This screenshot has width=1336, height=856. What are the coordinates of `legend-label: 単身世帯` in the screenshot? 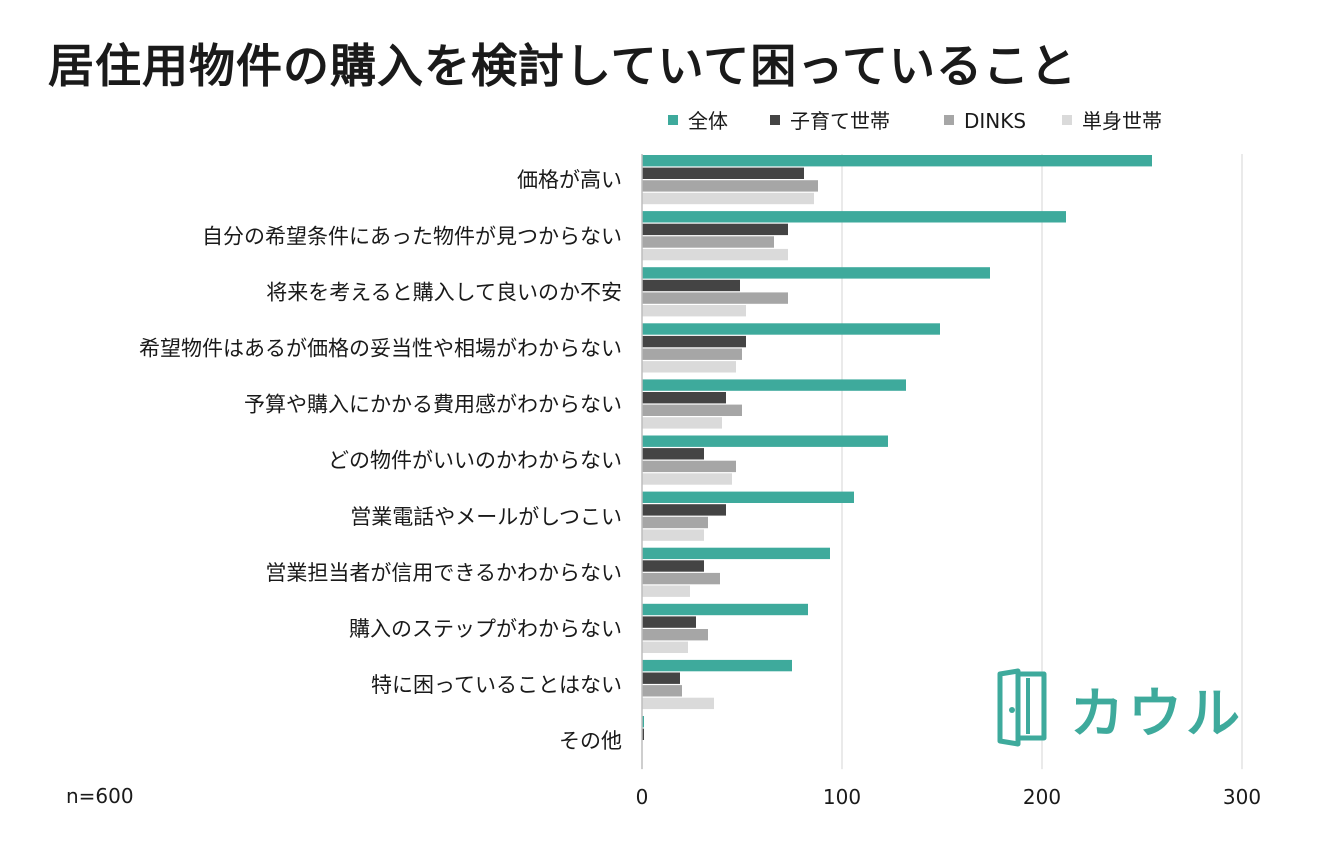 It's located at (1122, 121).